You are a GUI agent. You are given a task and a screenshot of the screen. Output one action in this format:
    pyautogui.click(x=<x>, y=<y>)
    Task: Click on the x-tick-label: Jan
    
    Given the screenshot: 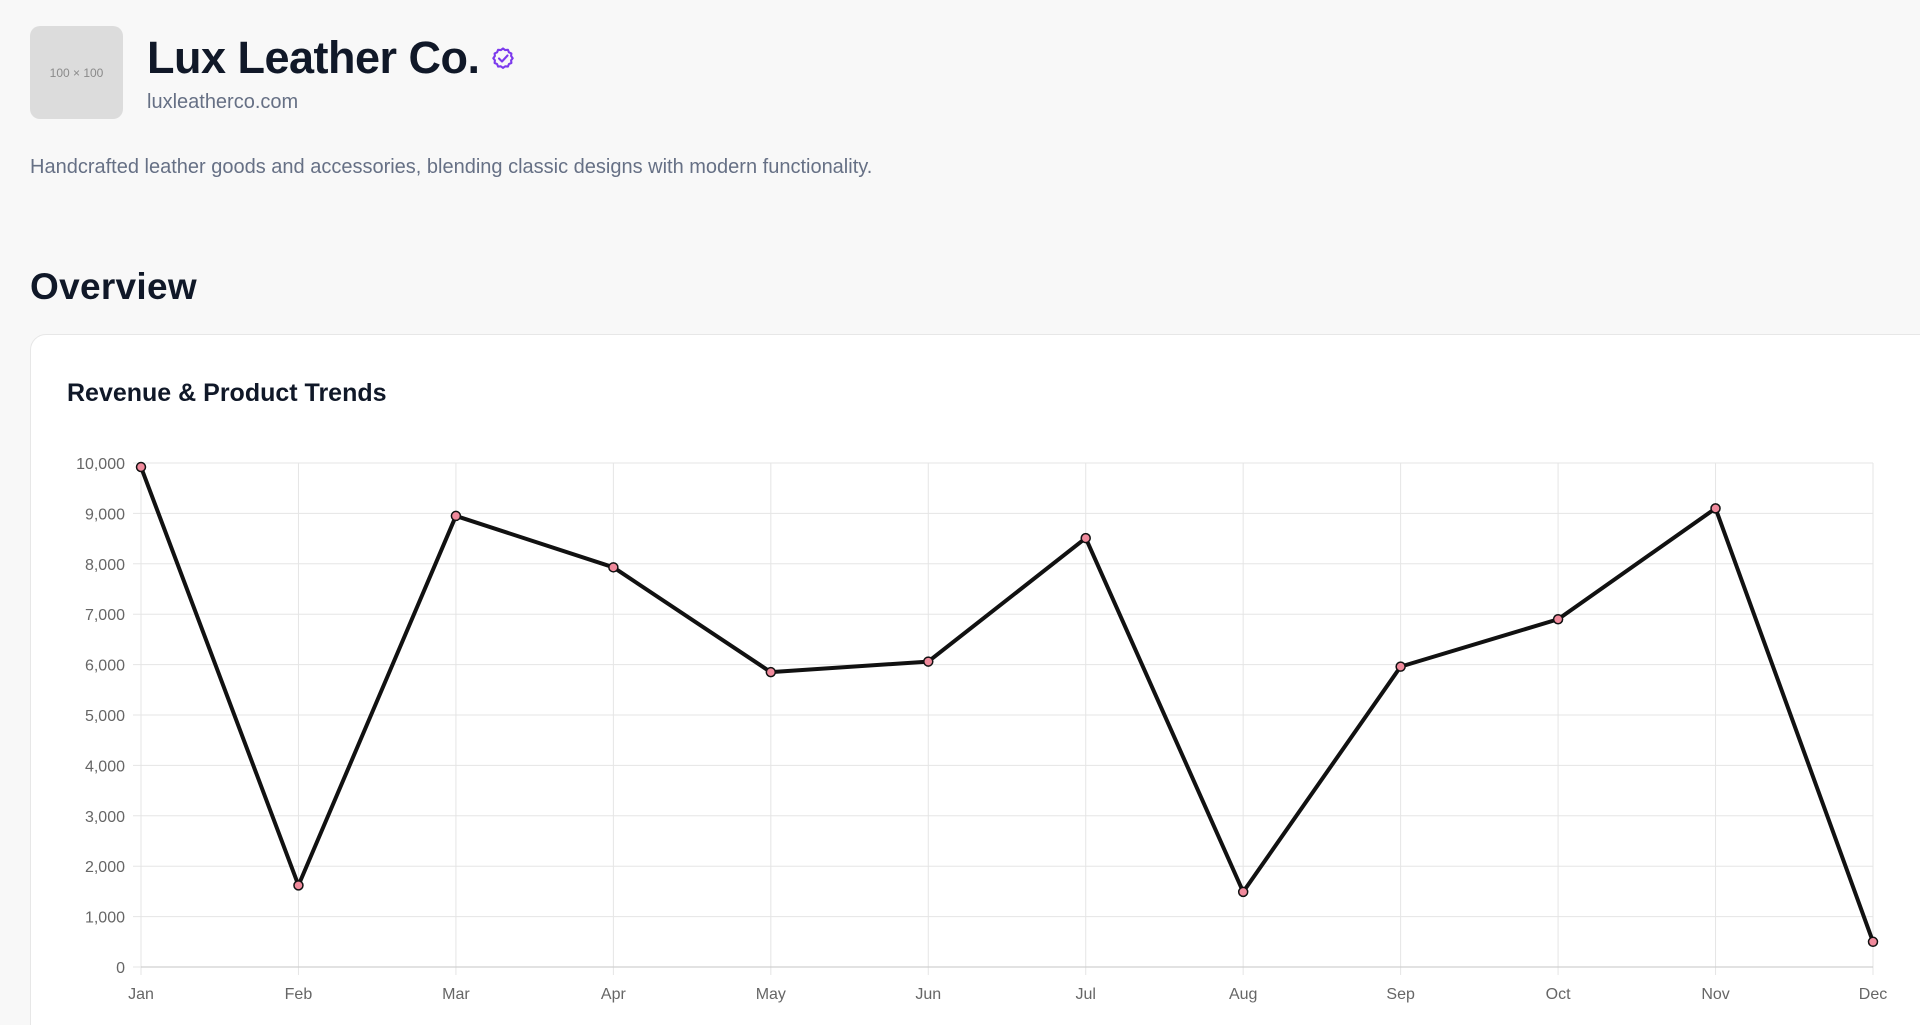 What is the action you would take?
    pyautogui.click(x=141, y=994)
    